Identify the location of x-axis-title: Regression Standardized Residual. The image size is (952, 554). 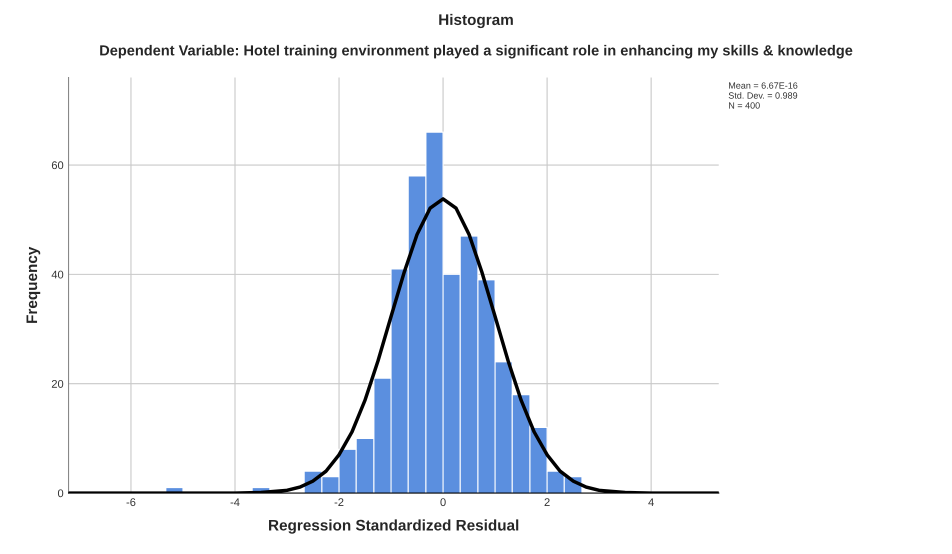
(393, 526).